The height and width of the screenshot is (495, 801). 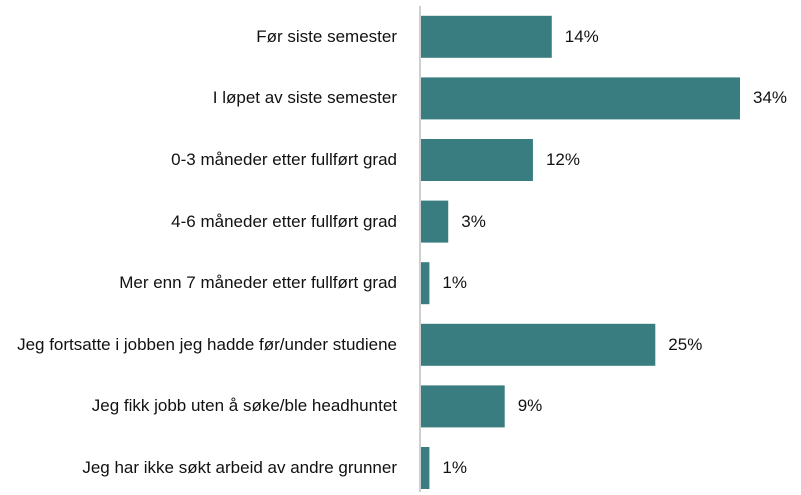 What do you see at coordinates (304, 98) in the screenshot?
I see `category-label: I løpet av siste semester` at bounding box center [304, 98].